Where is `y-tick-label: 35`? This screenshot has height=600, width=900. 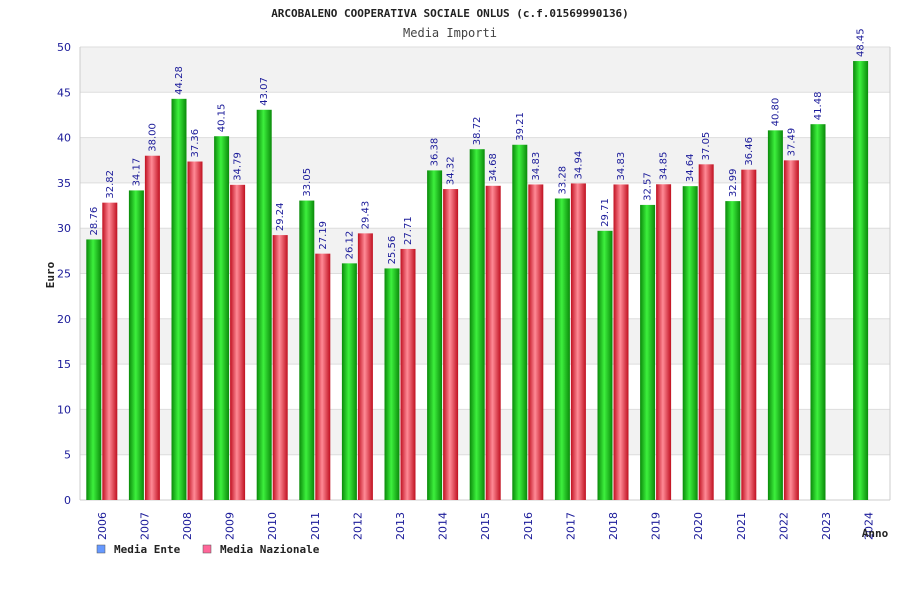
y-tick-label: 35 is located at coordinates (64, 183).